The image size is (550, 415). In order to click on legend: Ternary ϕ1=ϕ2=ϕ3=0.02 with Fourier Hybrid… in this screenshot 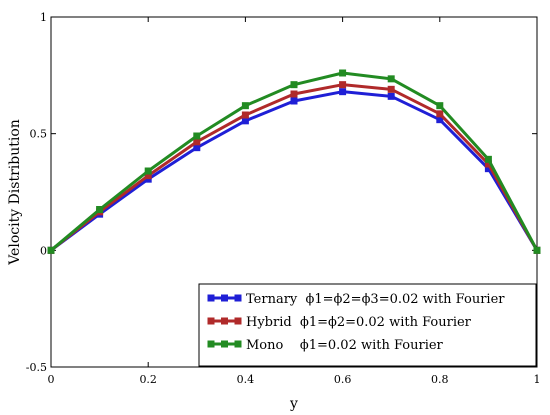, I will do `click(367, 325)`.